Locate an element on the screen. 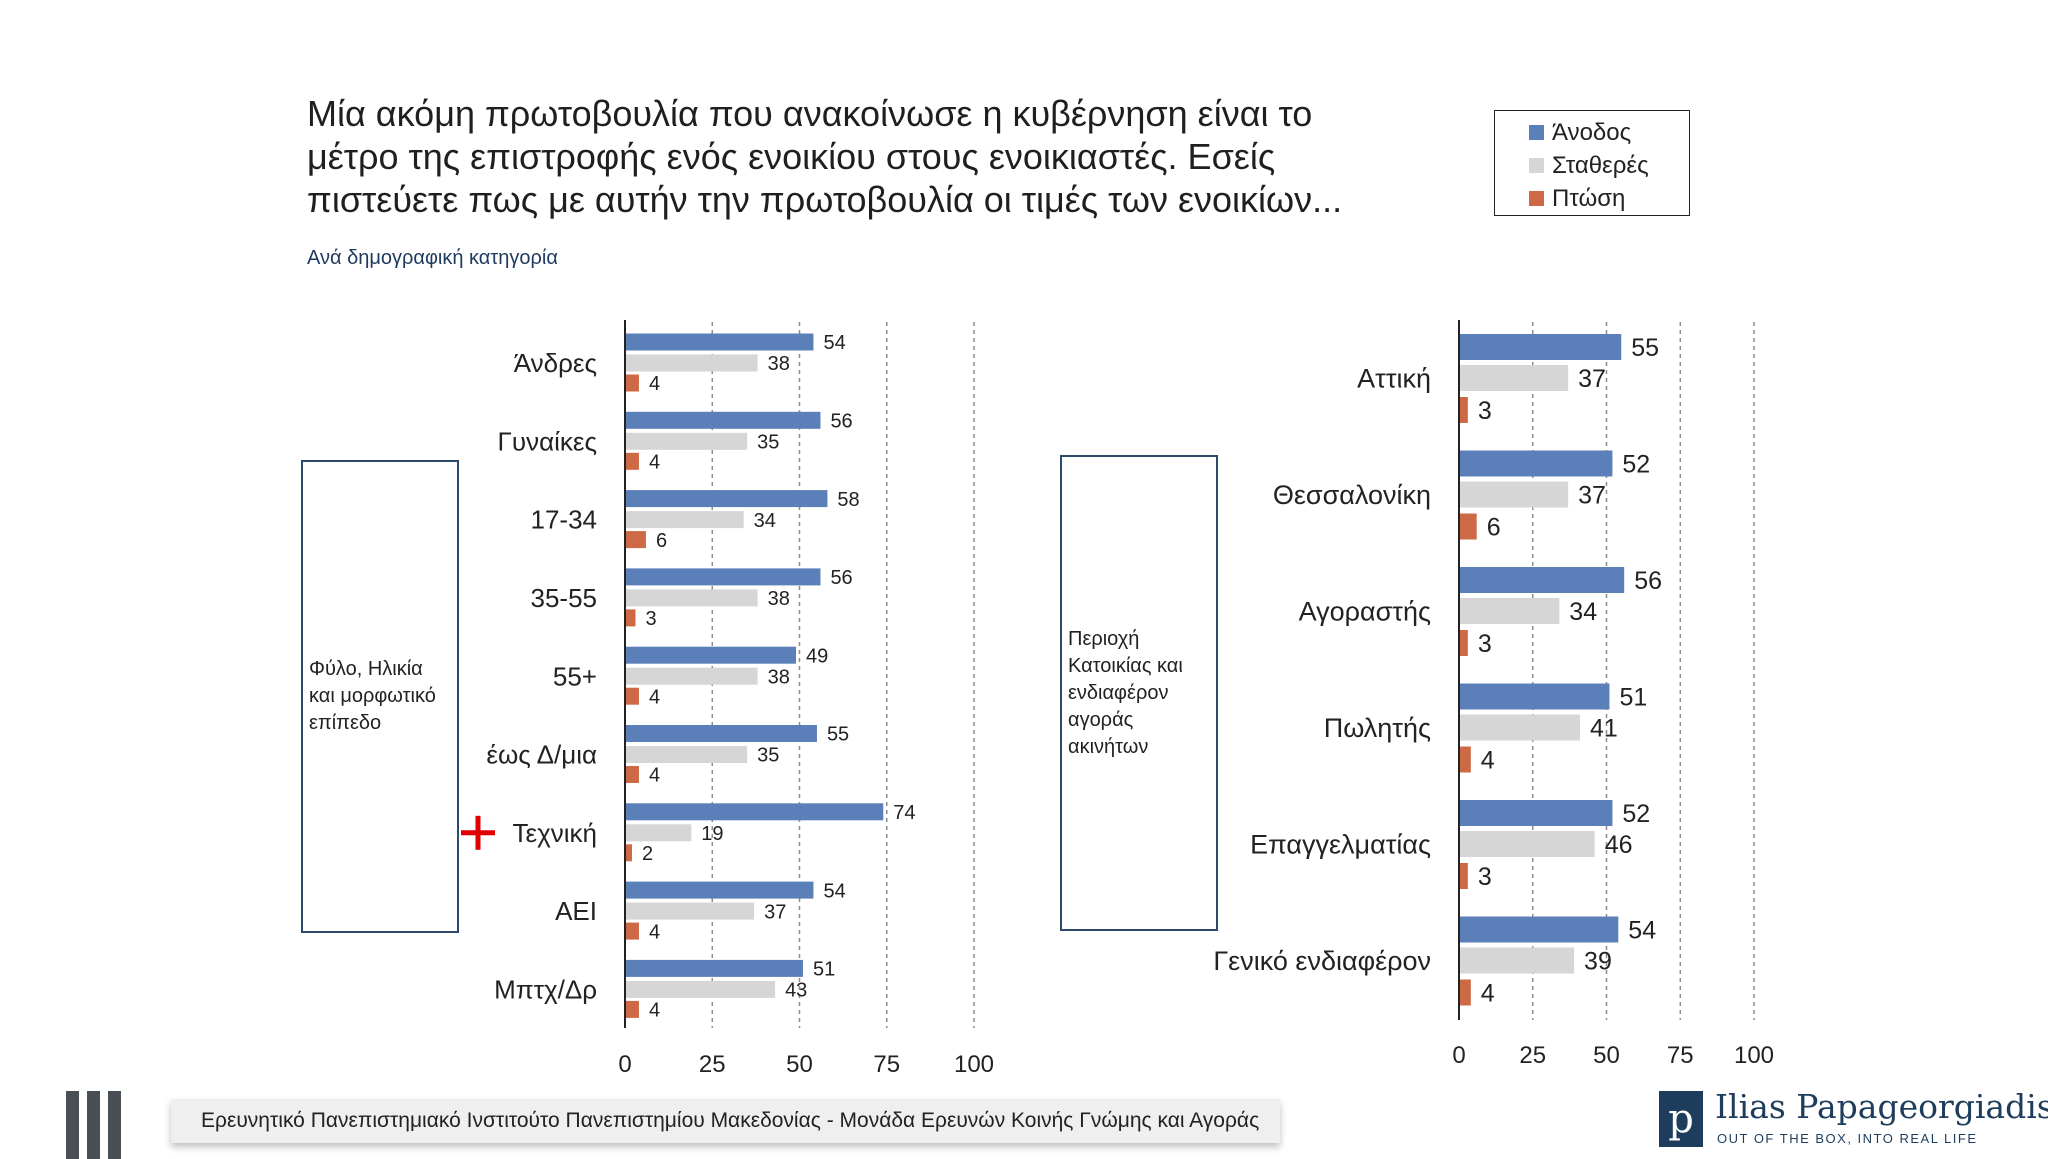 This screenshot has width=2048, height=1159. left-group-box: Φύλο, Ηλικία και μορφωτικό επίπεδο is located at coordinates (380, 696).